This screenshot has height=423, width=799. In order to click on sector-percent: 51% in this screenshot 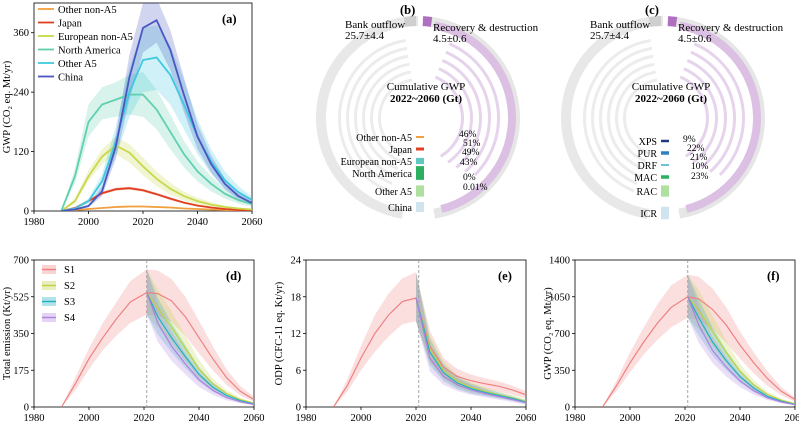, I will do `click(472, 144)`.